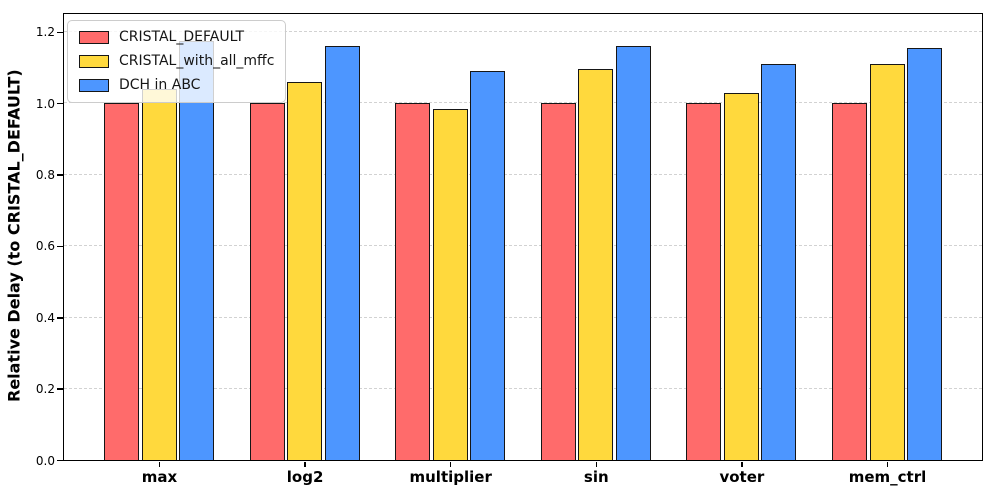 The width and height of the screenshot is (997, 498). Describe the element at coordinates (45, 32) in the screenshot. I see `y-tick-label: 1.2` at that location.